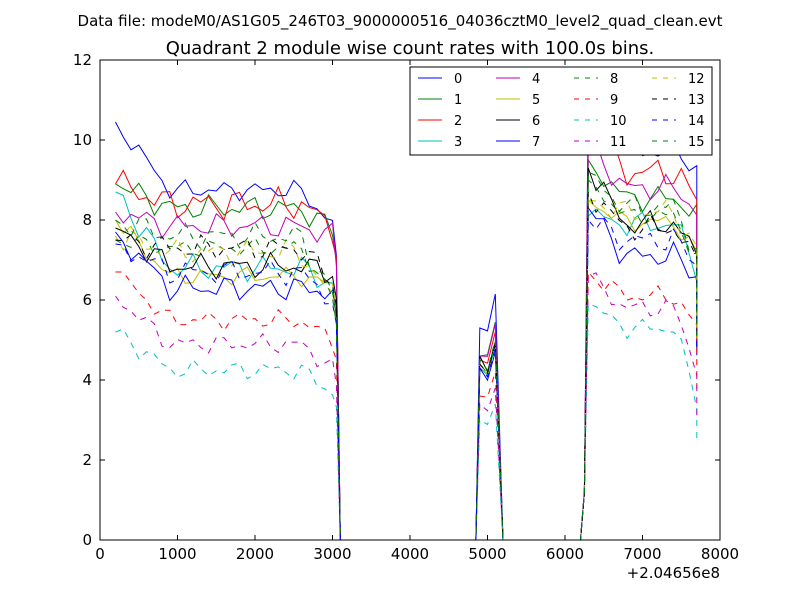  Describe the element at coordinates (87, 380) in the screenshot. I see `y-tick-label: 4` at that location.